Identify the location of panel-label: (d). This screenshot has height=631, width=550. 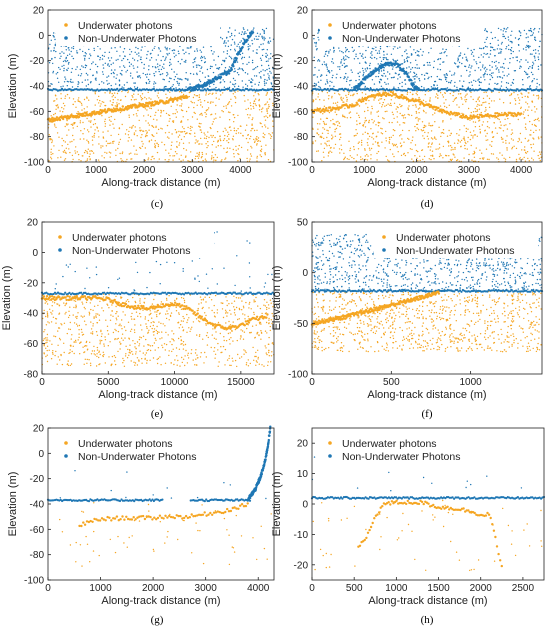
(427, 204).